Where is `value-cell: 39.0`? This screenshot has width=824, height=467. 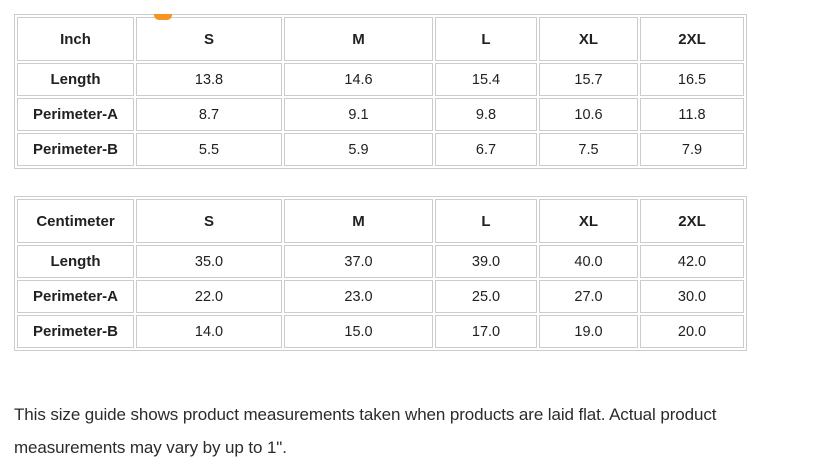 value-cell: 39.0 is located at coordinates (486, 261).